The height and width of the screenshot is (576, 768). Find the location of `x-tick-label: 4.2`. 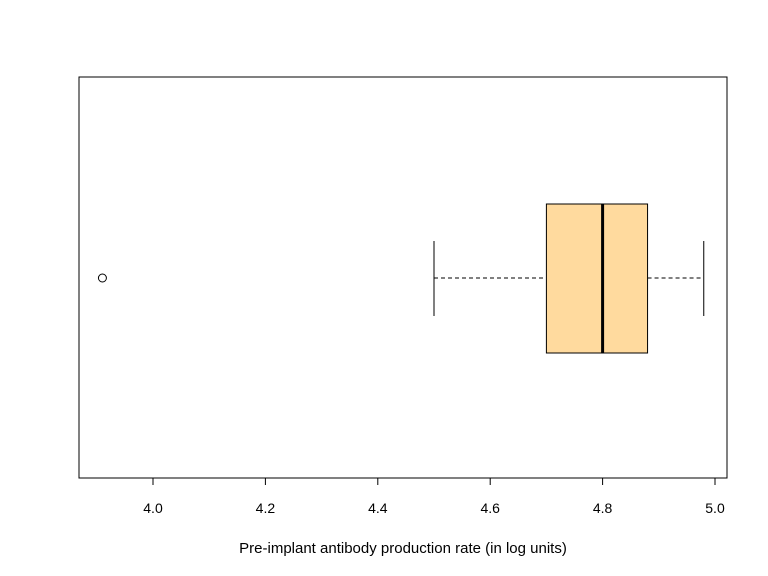

x-tick-label: 4.2 is located at coordinates (266, 508).